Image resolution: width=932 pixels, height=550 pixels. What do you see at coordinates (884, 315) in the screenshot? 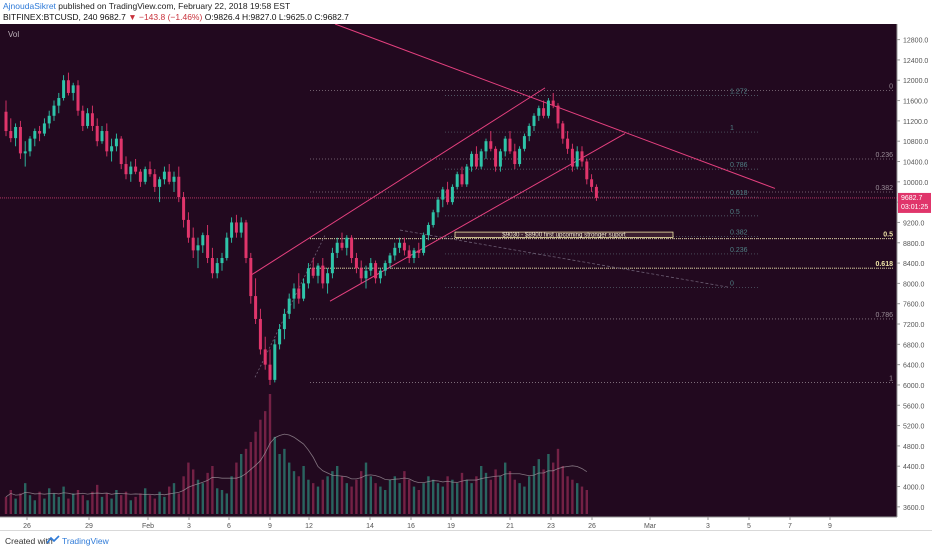
I see `fib-level-label: 0.786` at bounding box center [884, 315].